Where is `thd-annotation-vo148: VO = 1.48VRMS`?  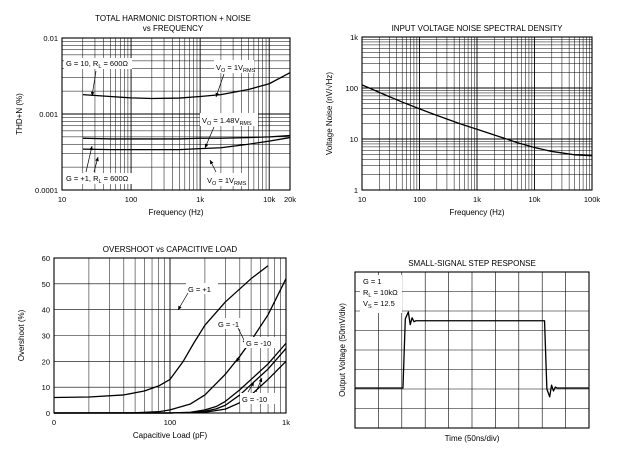 thd-annotation-vo148: VO = 1.48VRMS is located at coordinates (227, 121).